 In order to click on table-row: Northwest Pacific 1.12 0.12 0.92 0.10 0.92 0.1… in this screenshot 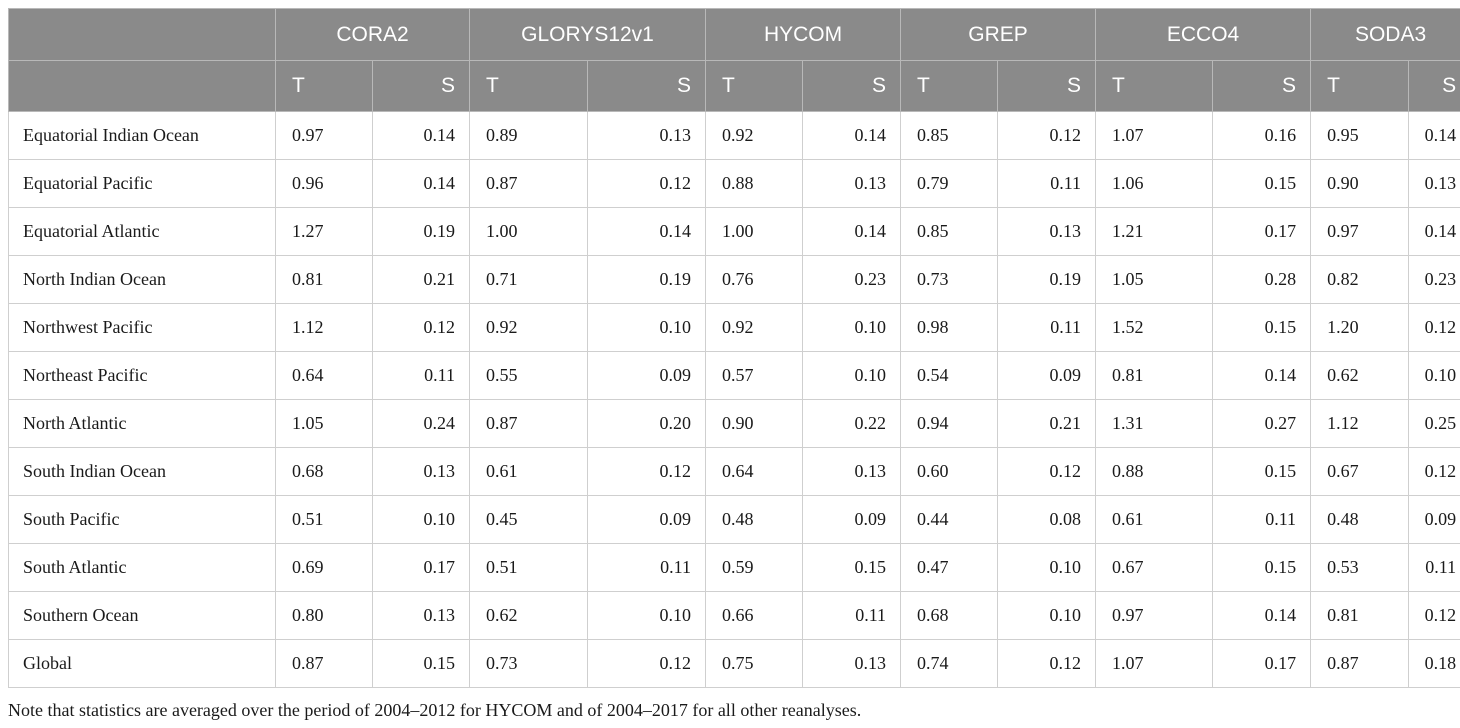, I will do `click(734, 327)`.